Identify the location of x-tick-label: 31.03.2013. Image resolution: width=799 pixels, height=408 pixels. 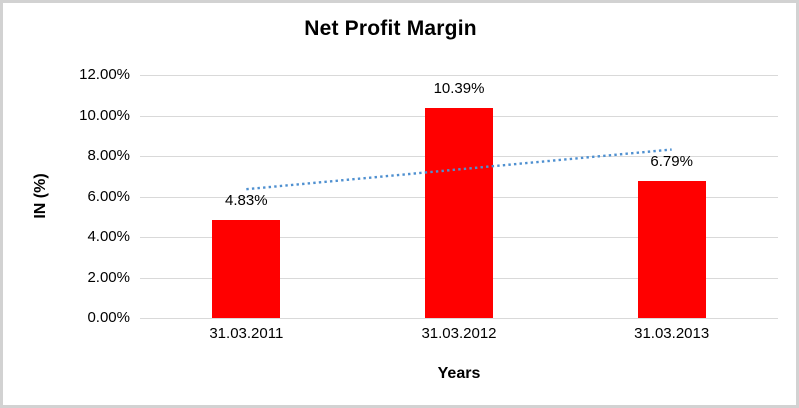
(672, 333).